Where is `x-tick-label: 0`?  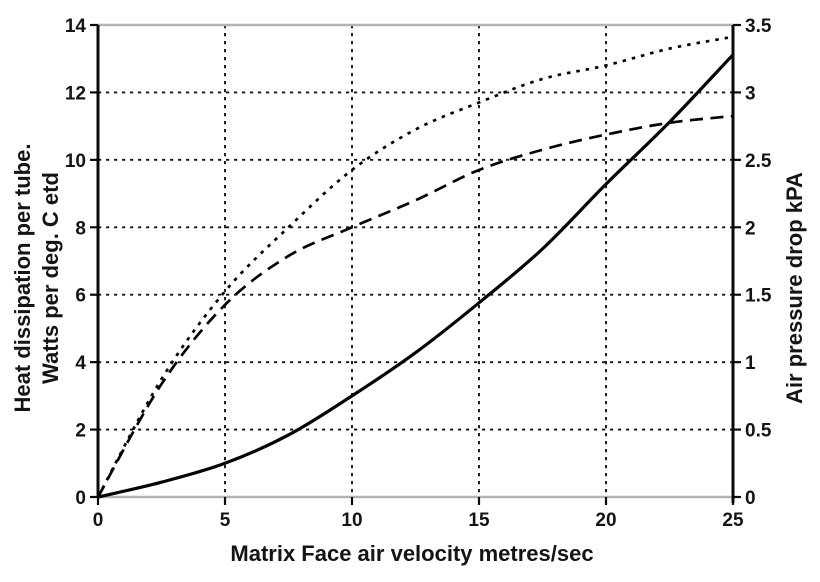
x-tick-label: 0 is located at coordinates (98, 520).